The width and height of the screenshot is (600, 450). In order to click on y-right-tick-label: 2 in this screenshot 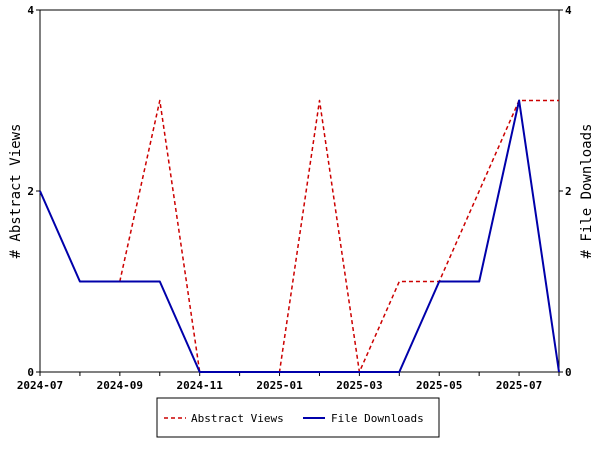, I will do `click(568, 191)`.